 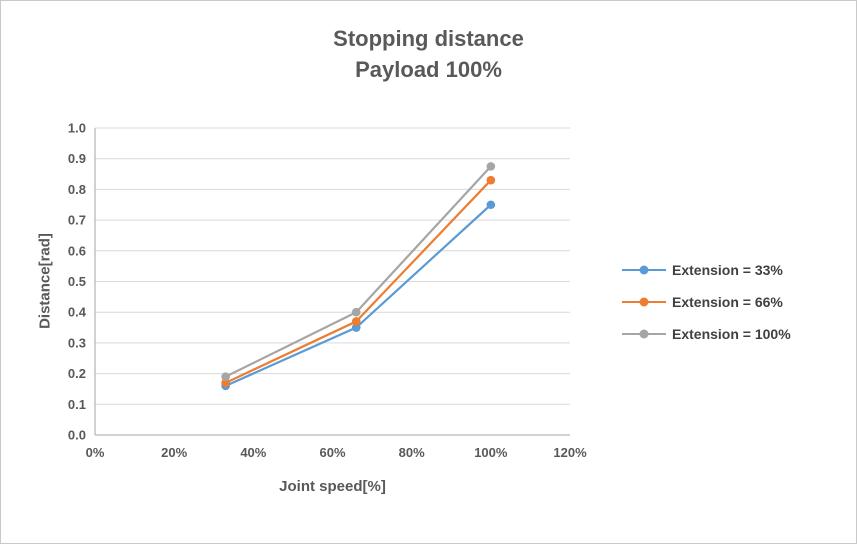 I want to click on chart-title-block: Stopping distance Payload 100%, so click(x=428, y=55).